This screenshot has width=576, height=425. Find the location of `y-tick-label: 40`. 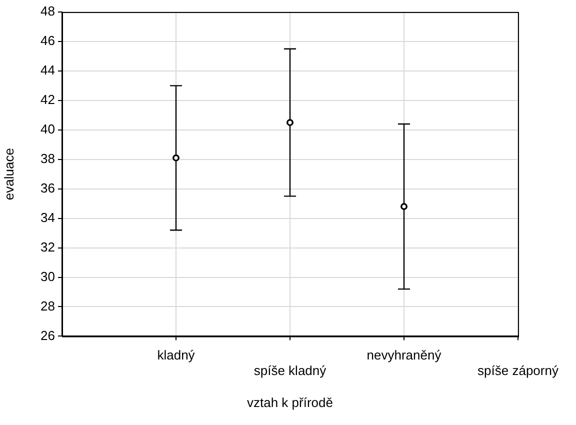

y-tick-label: 40 is located at coordinates (47, 128).